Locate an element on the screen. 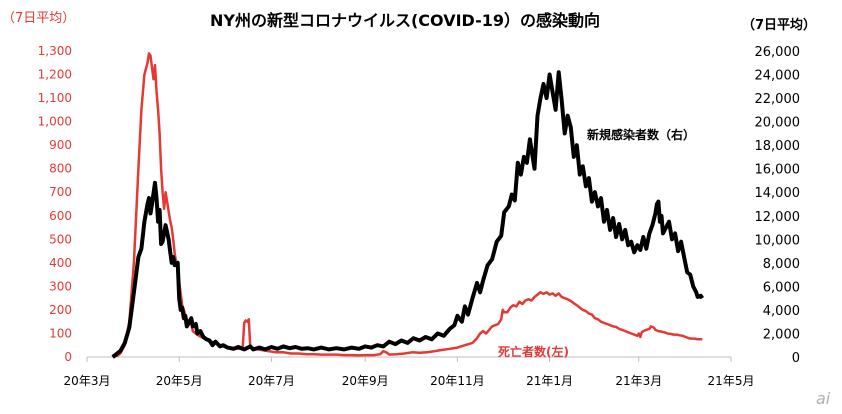 This screenshot has width=842, height=414. left-tick-label: 300 is located at coordinates (60, 286).